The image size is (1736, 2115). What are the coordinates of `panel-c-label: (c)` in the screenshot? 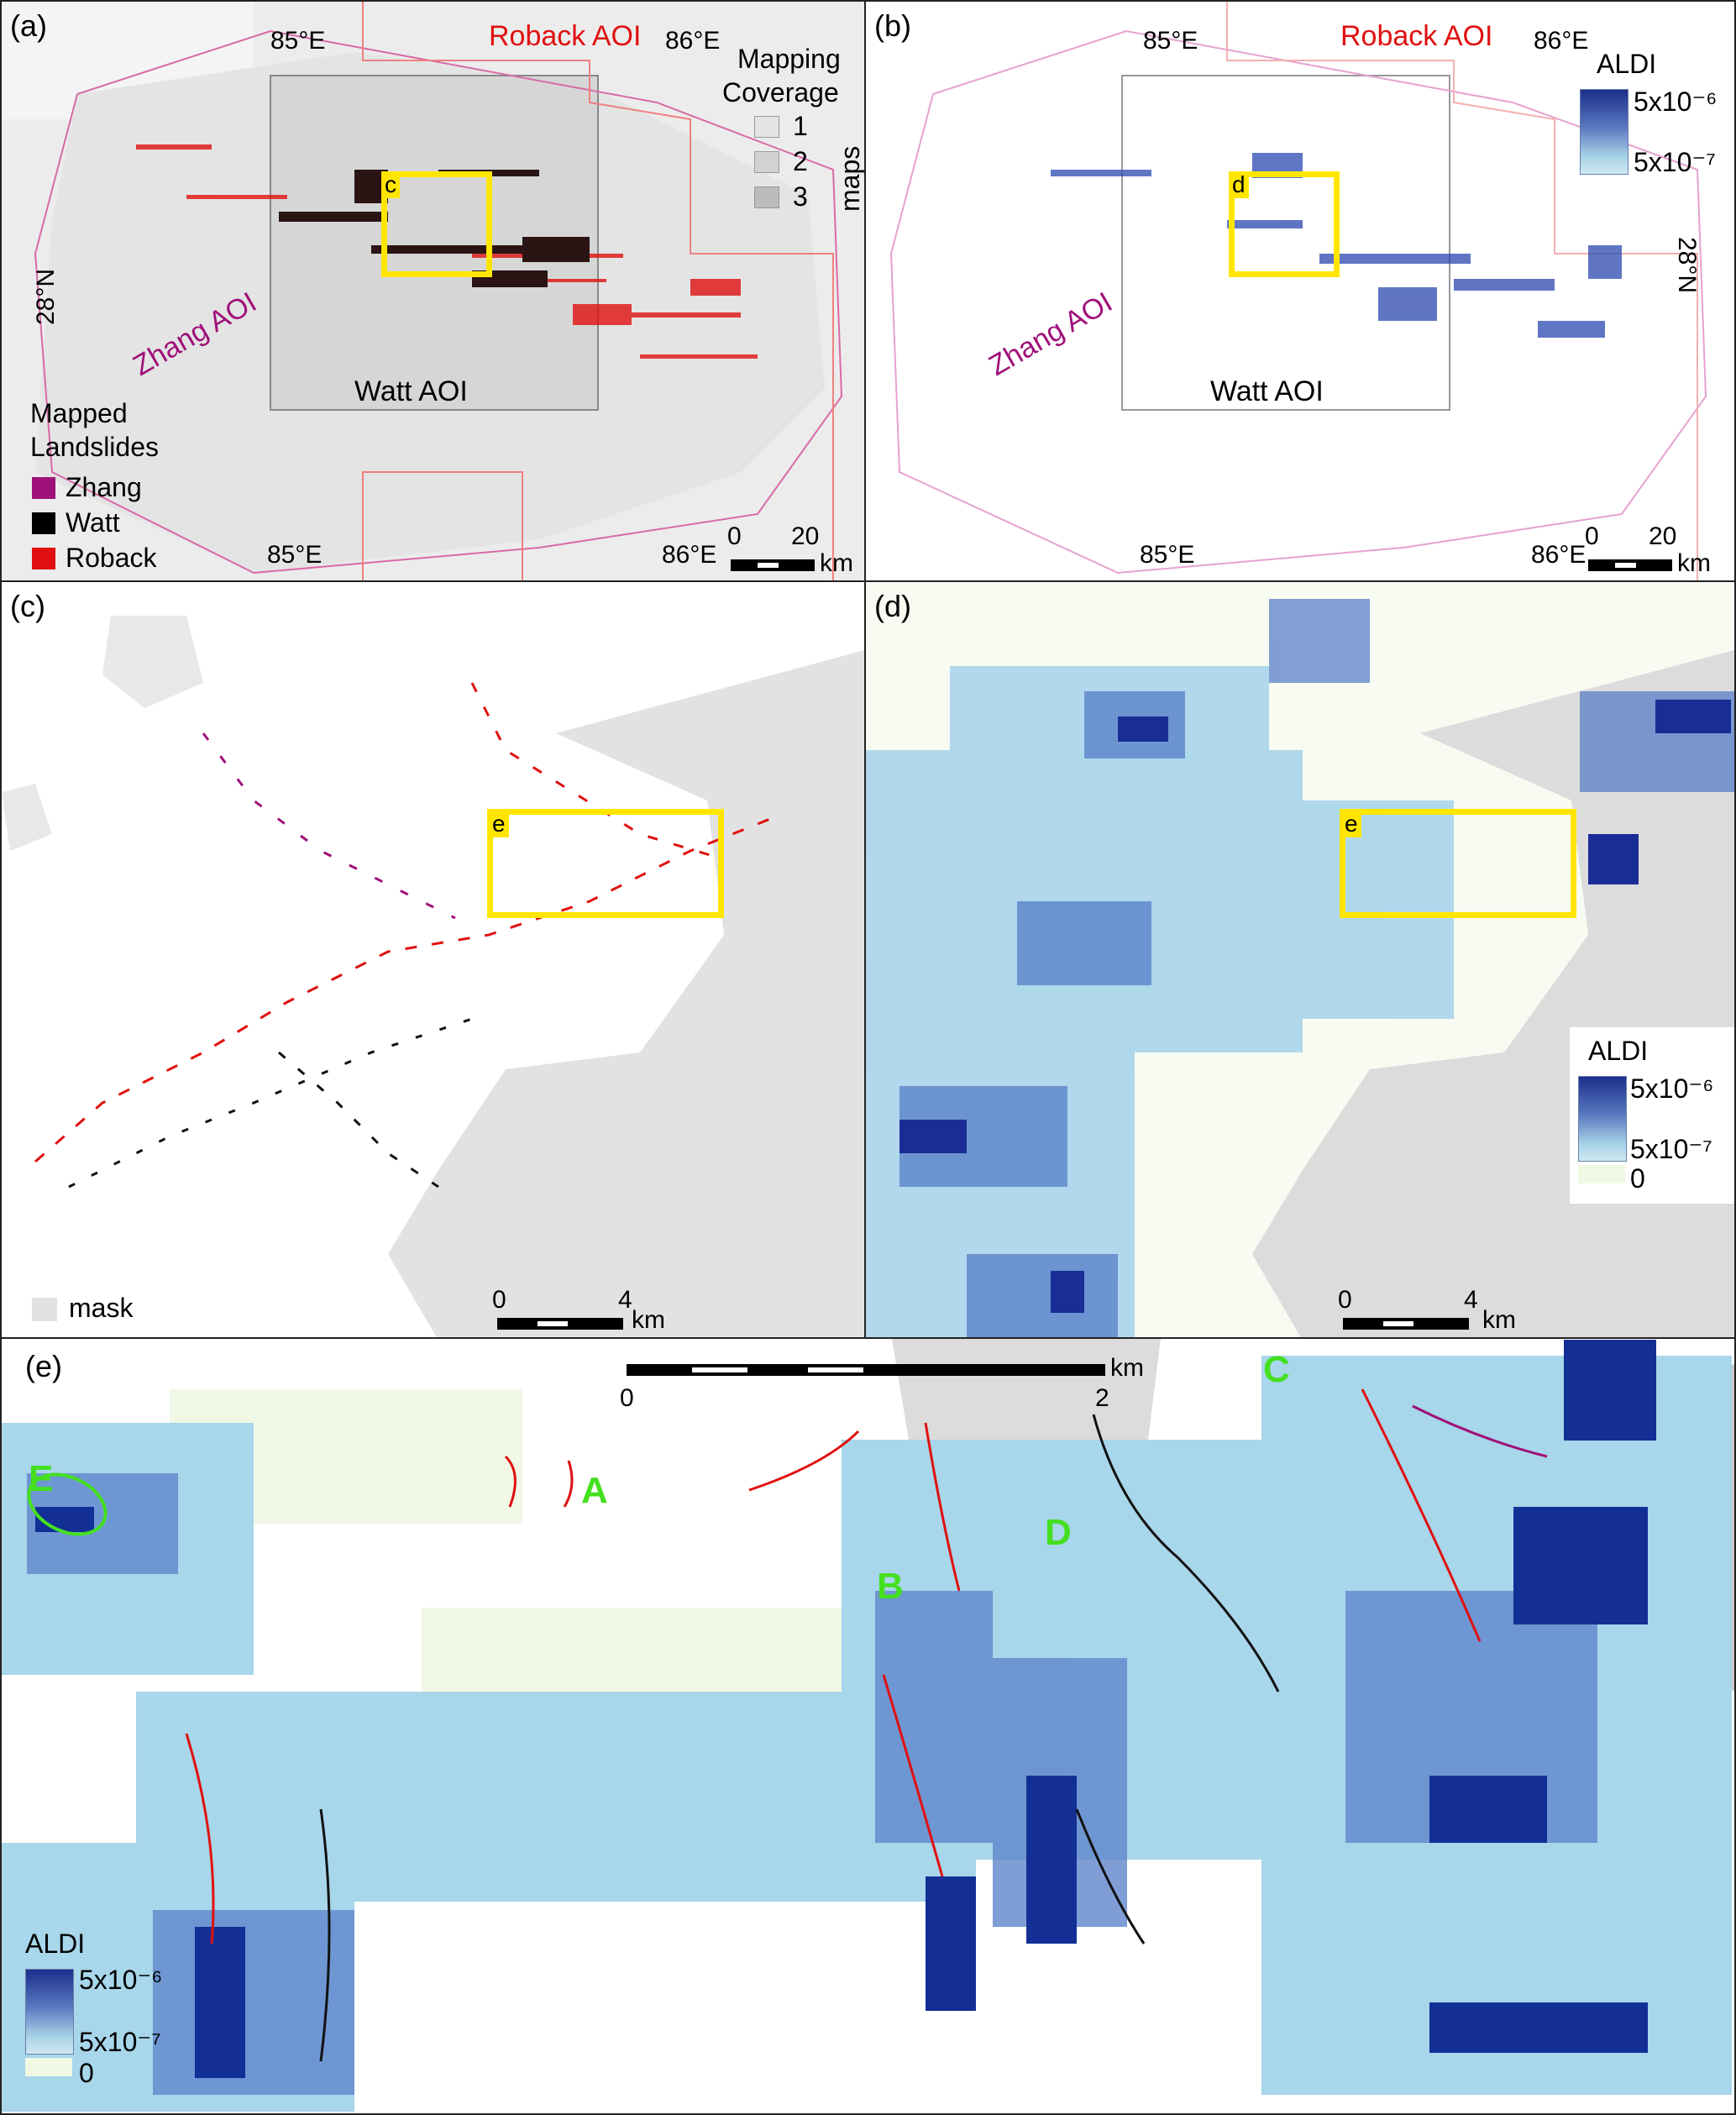 It's located at (27, 606).